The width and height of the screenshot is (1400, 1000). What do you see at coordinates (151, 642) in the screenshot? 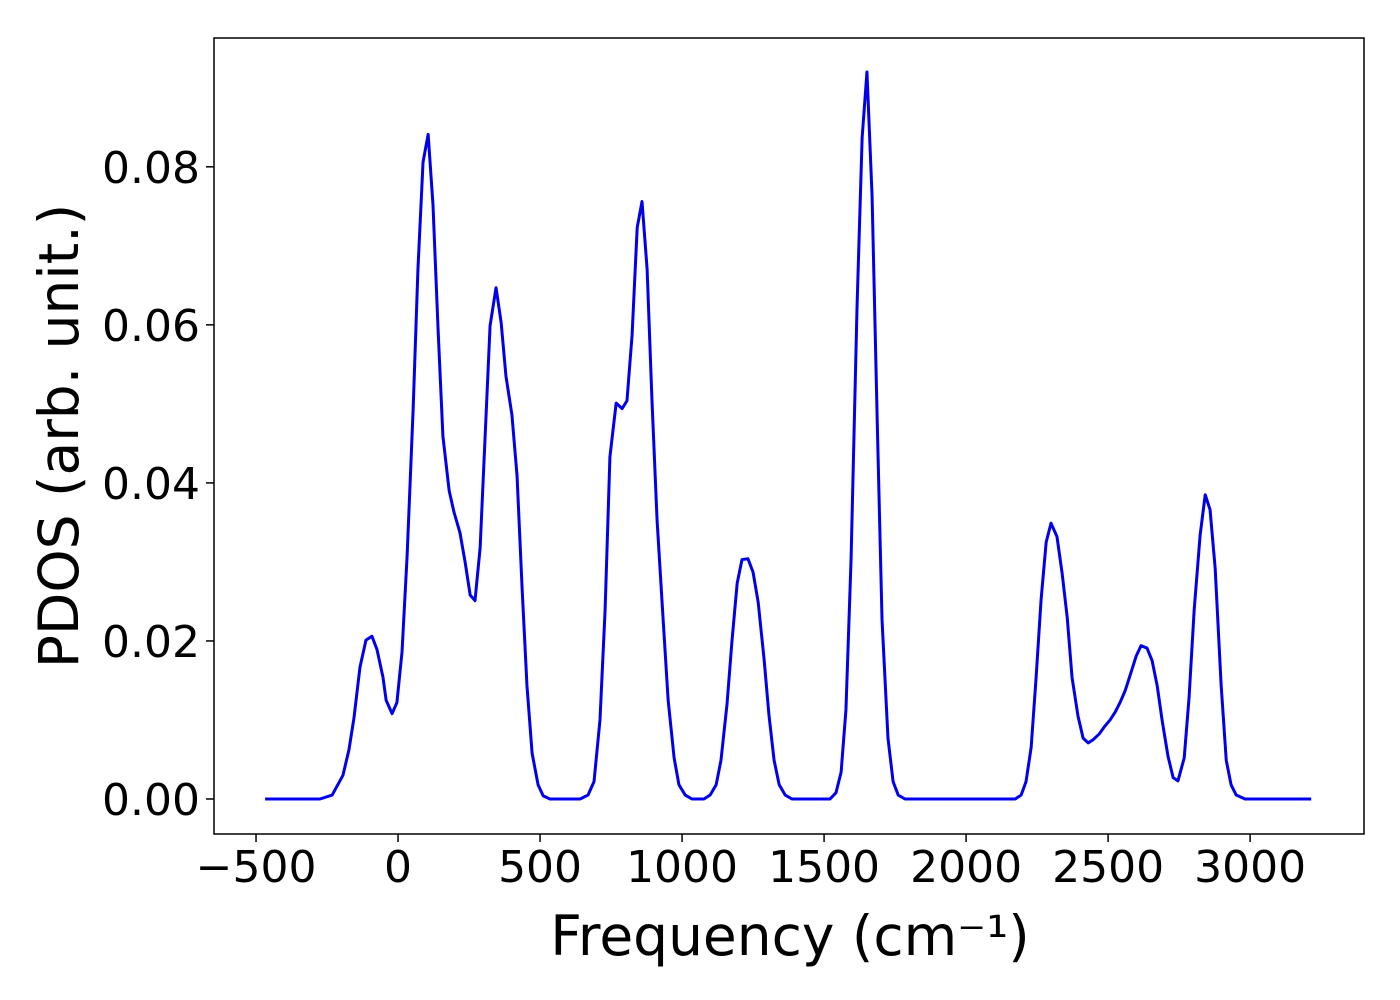
I see `y-tick-label: 0.02` at bounding box center [151, 642].